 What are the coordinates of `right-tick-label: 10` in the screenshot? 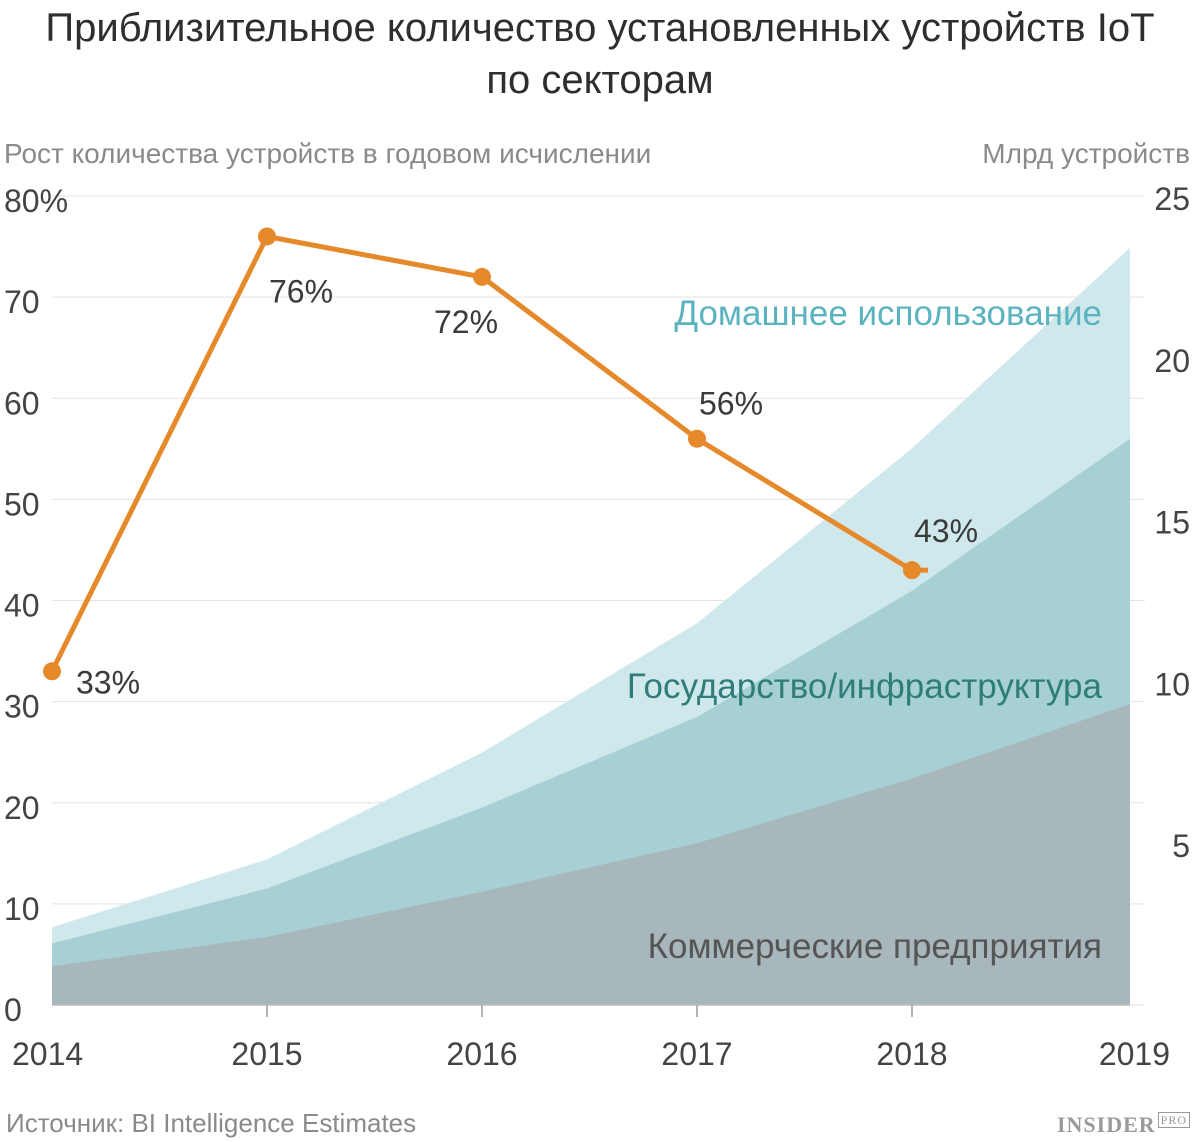 It's located at (1172, 684).